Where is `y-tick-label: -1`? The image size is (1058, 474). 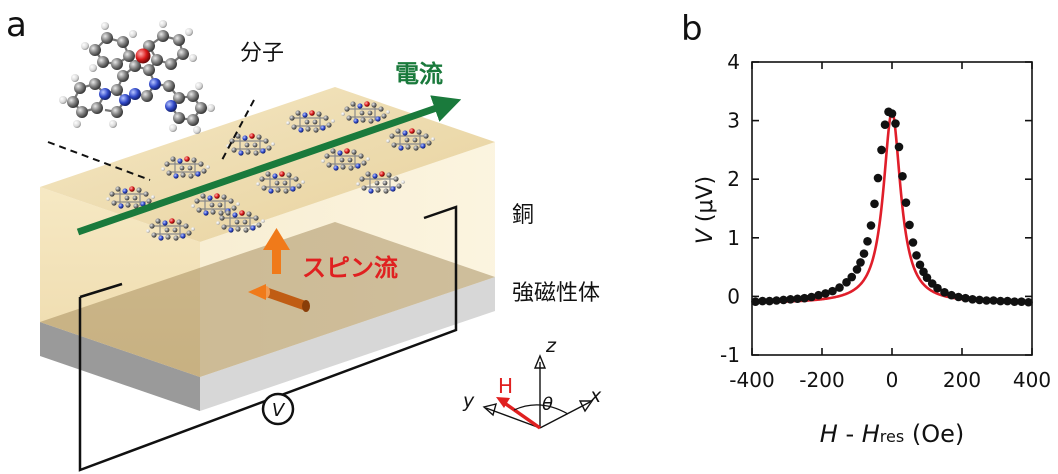 y-tick-label: -1 is located at coordinates (730, 355).